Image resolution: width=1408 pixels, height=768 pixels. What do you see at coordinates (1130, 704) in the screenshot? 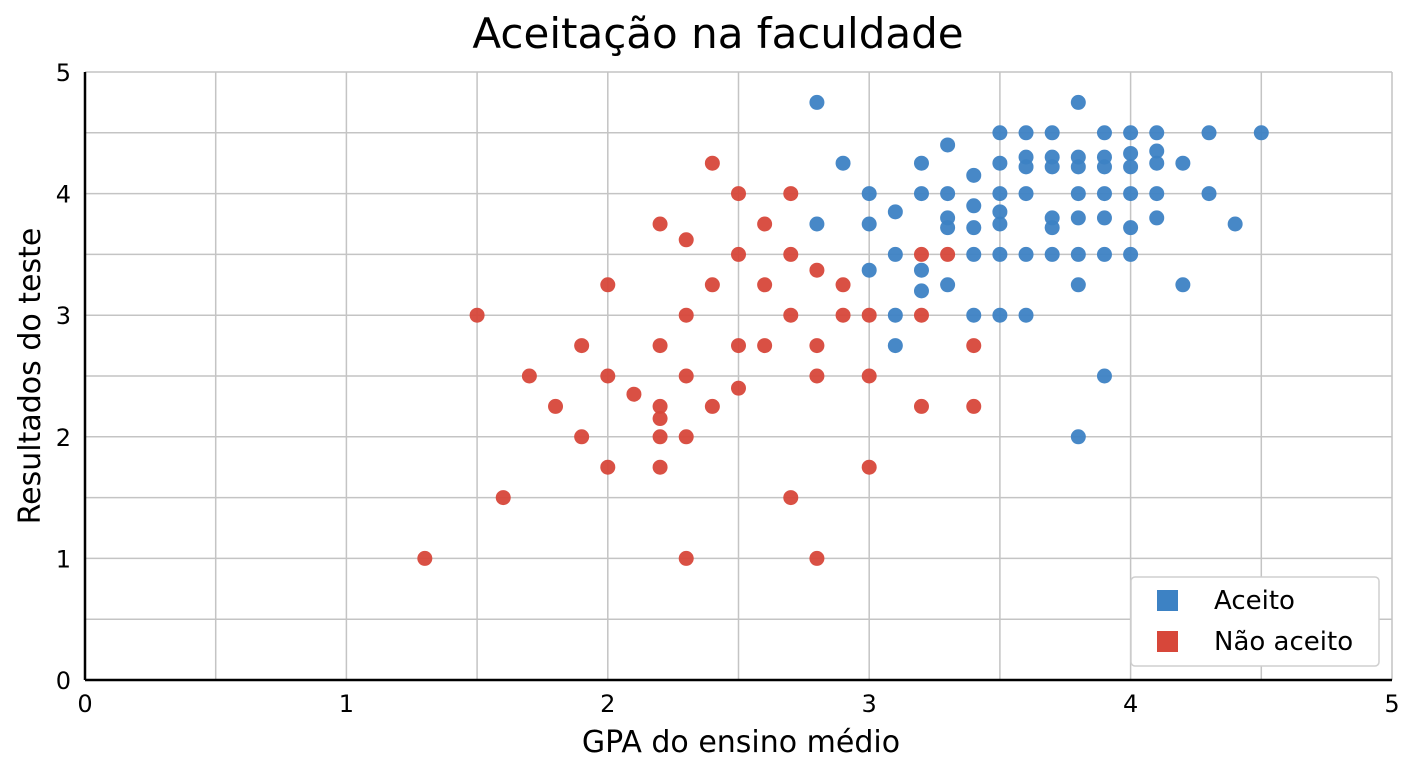
I see `x-tick-label-4: 4` at bounding box center [1130, 704].